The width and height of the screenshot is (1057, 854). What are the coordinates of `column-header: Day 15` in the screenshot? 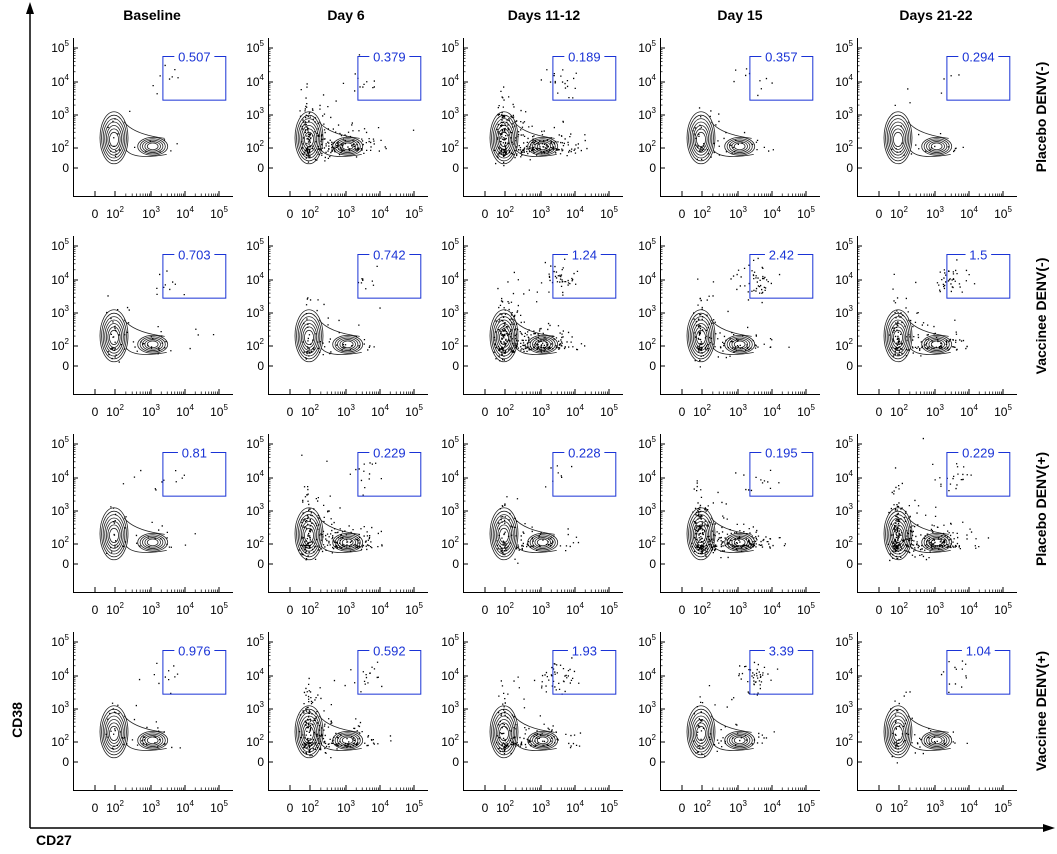 It's located at (739, 15).